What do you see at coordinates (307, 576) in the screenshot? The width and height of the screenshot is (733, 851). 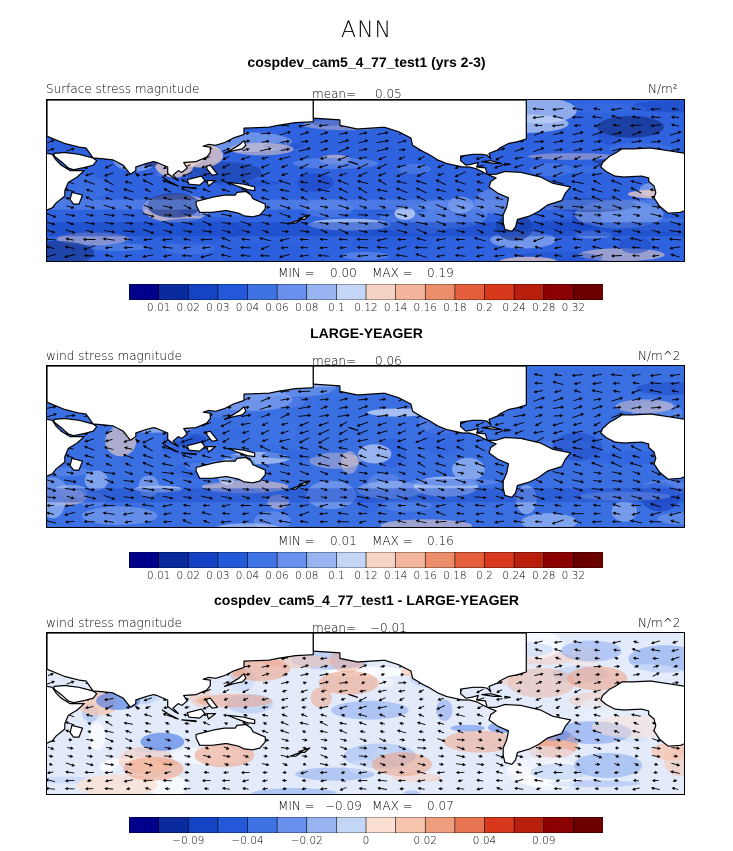 I see `colorbar-tick-label: 0.08` at bounding box center [307, 576].